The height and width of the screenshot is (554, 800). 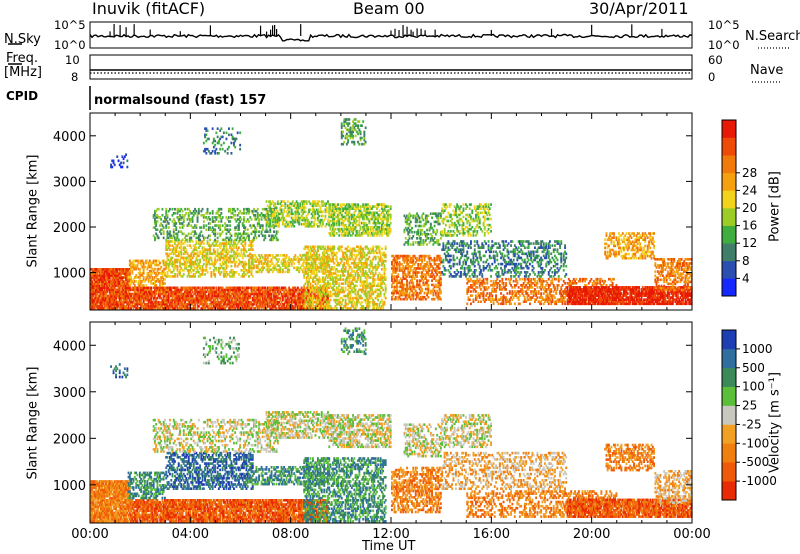 I want to click on nave-tick-top: 60, so click(x=715, y=60).